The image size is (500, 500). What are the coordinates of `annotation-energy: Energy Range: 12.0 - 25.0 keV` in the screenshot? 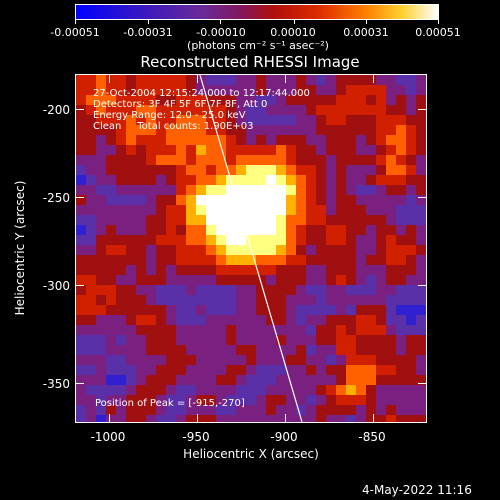 It's located at (169, 115).